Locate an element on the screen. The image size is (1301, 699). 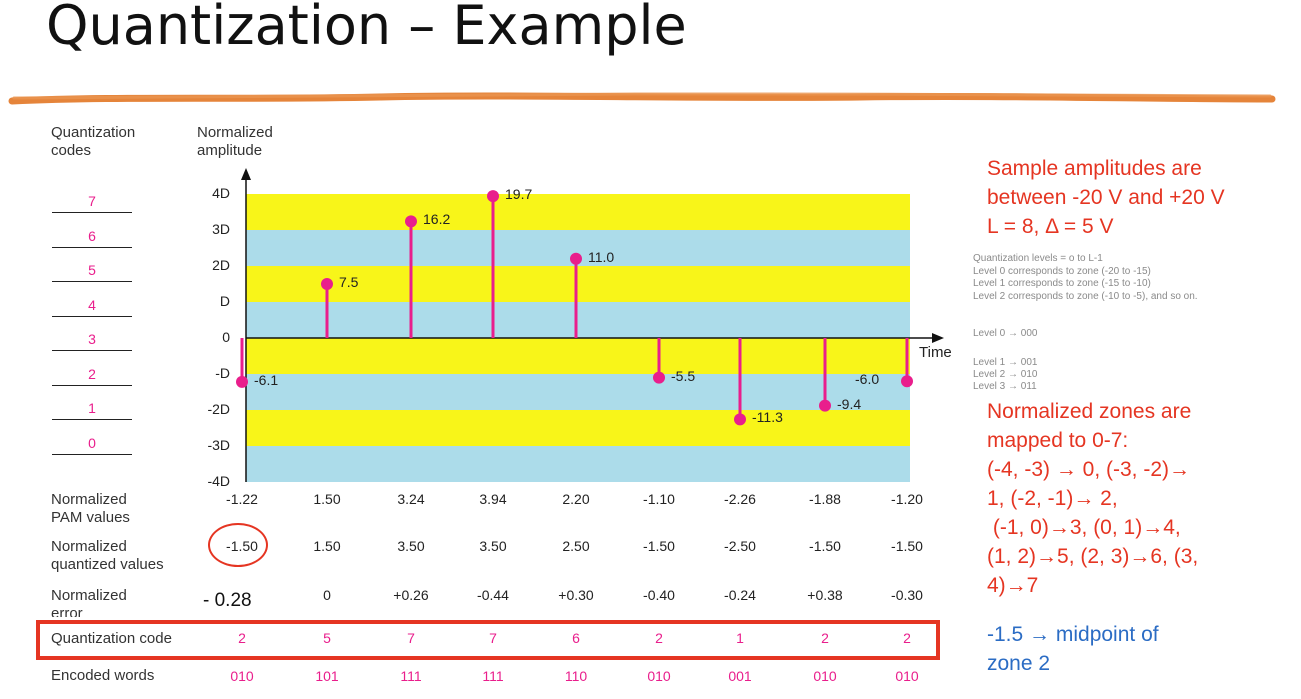
y-tick-label: -4D is located at coordinates (218, 481).